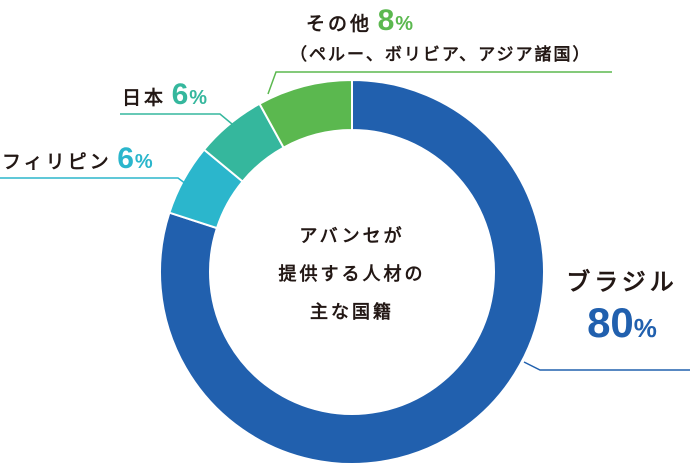 This screenshot has width=690, height=466. I want to click on label-other-name: その他, so click(339, 24).